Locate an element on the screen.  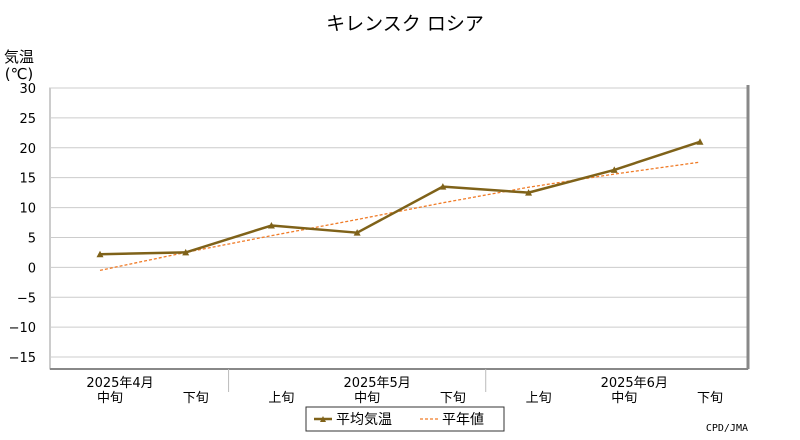
y-axis-ticks: 30 25 20 15 10 5 0 −5 −10 −15 is located at coordinates (22, 224).